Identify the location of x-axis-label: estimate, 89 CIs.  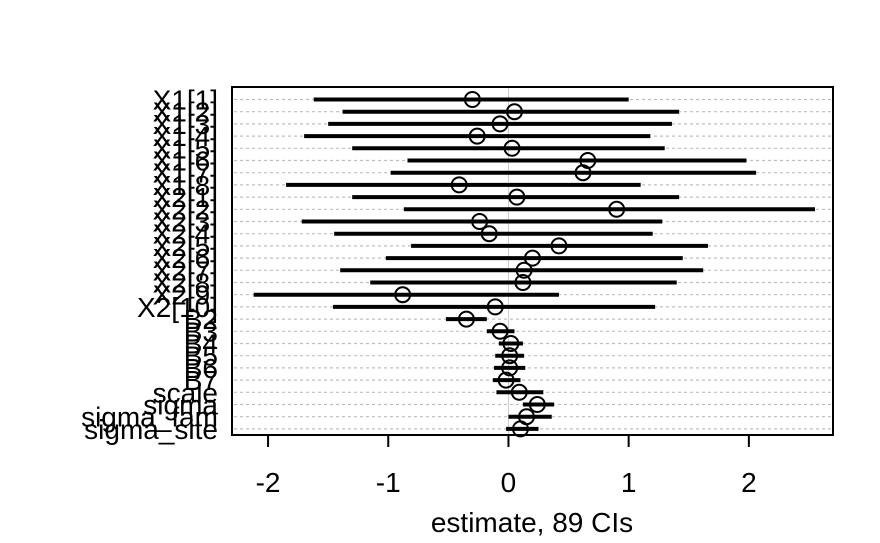
(532, 522).